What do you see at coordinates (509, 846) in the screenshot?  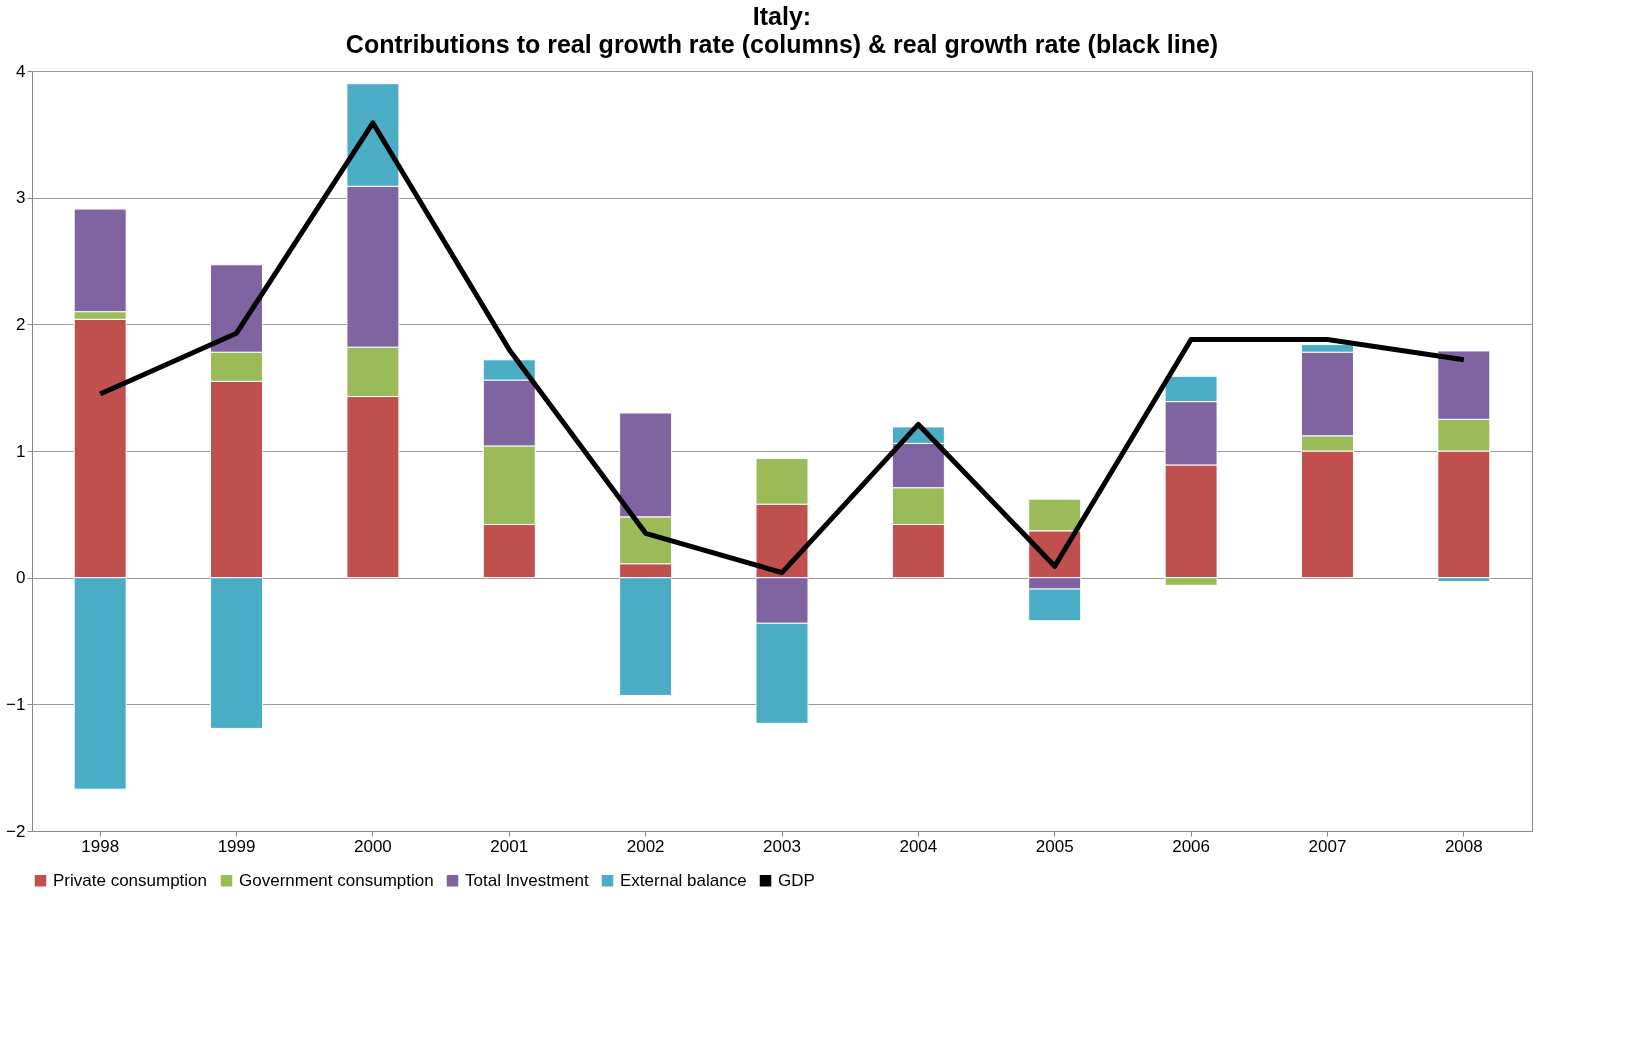 I see `x-tick-label: 2001` at bounding box center [509, 846].